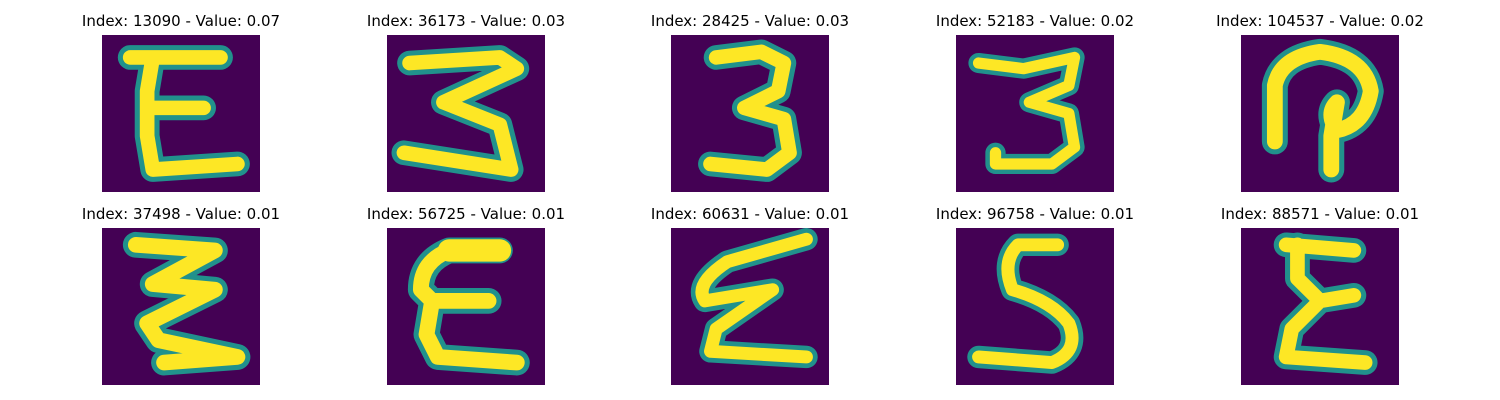  I want to click on panel-title: Index: 56725 - Value: 0.01, so click(466, 214).